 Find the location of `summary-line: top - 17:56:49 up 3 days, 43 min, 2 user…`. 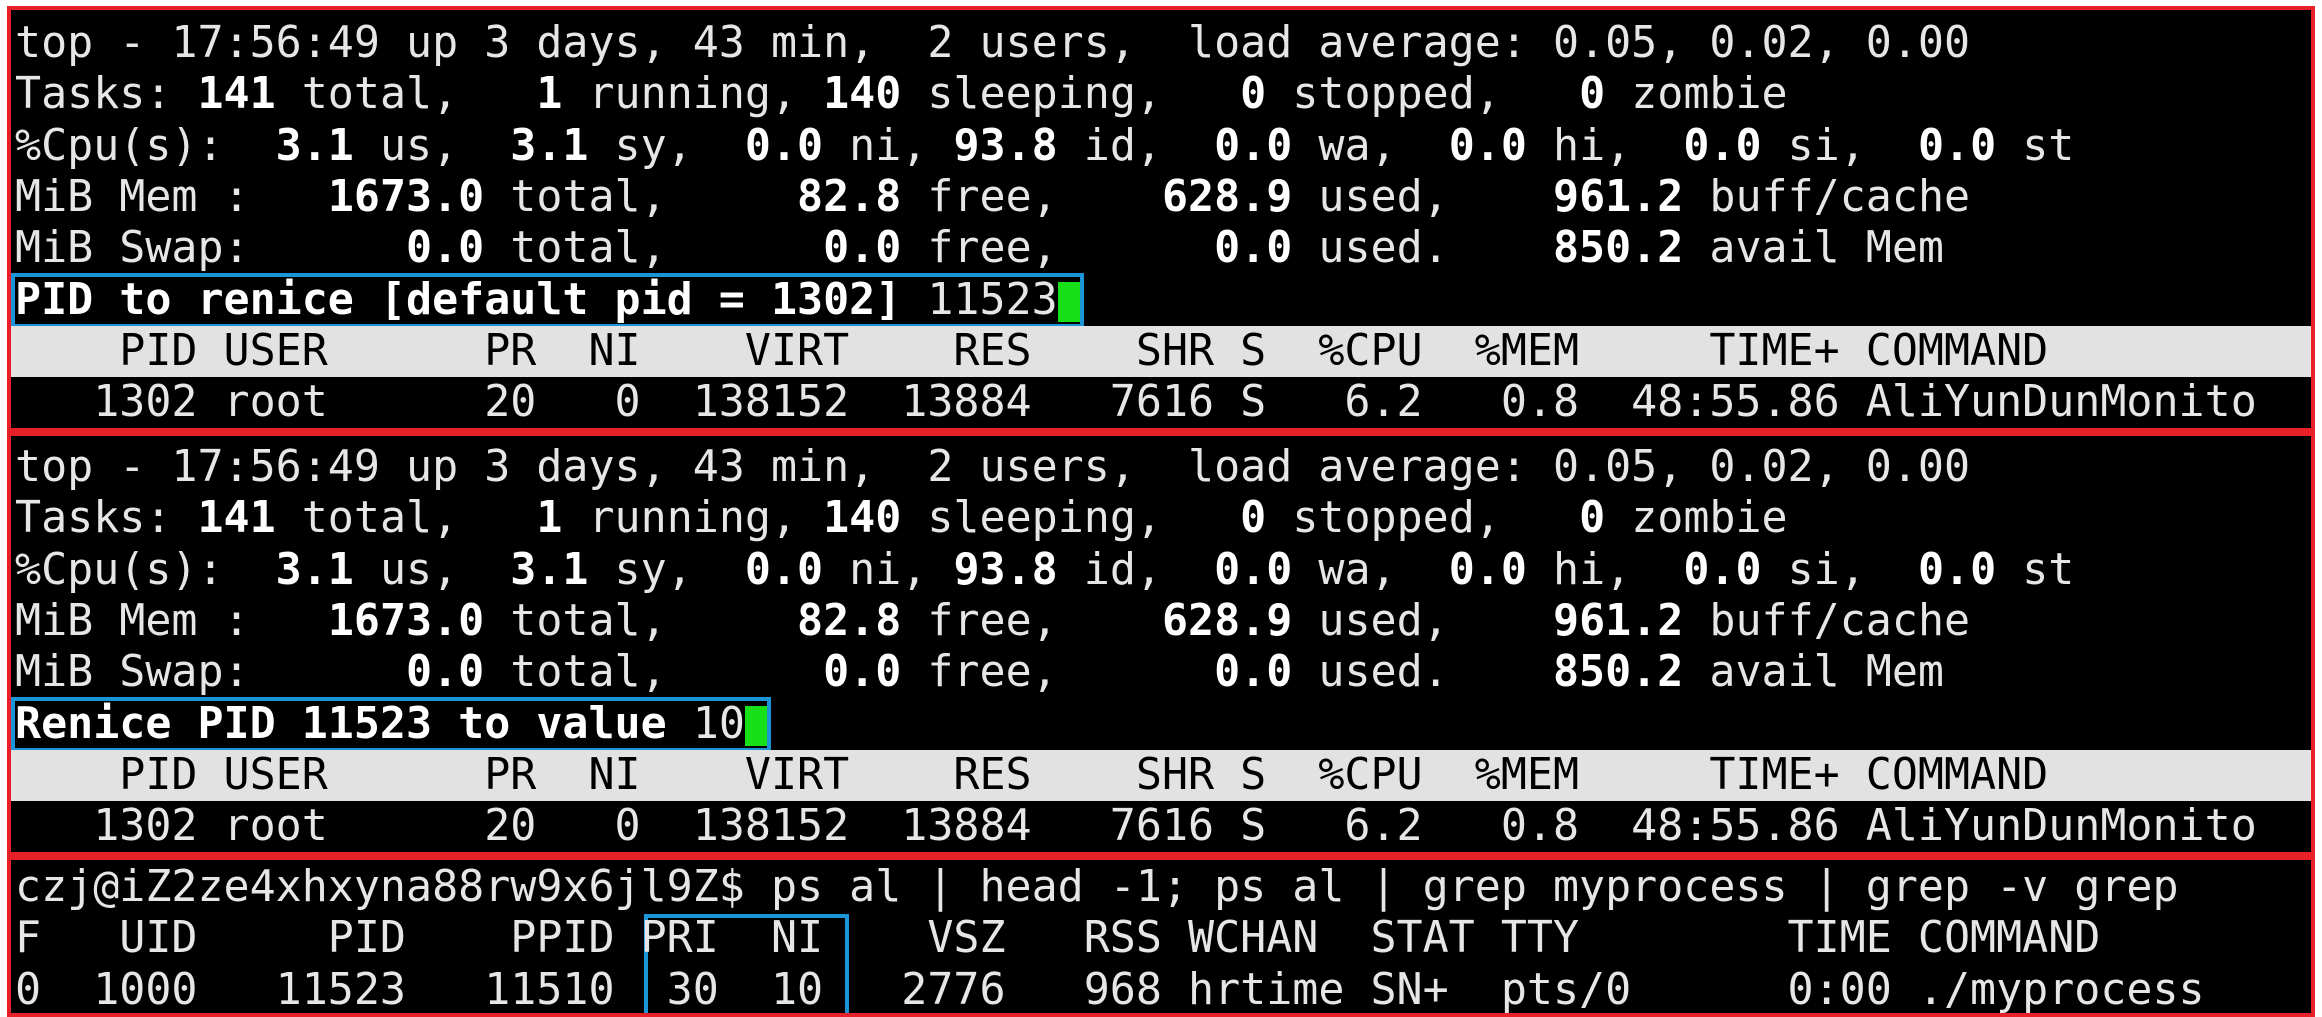

summary-line: top - 17:56:49 up 3 days, 43 min, 2 user… is located at coordinates (1161, 467).